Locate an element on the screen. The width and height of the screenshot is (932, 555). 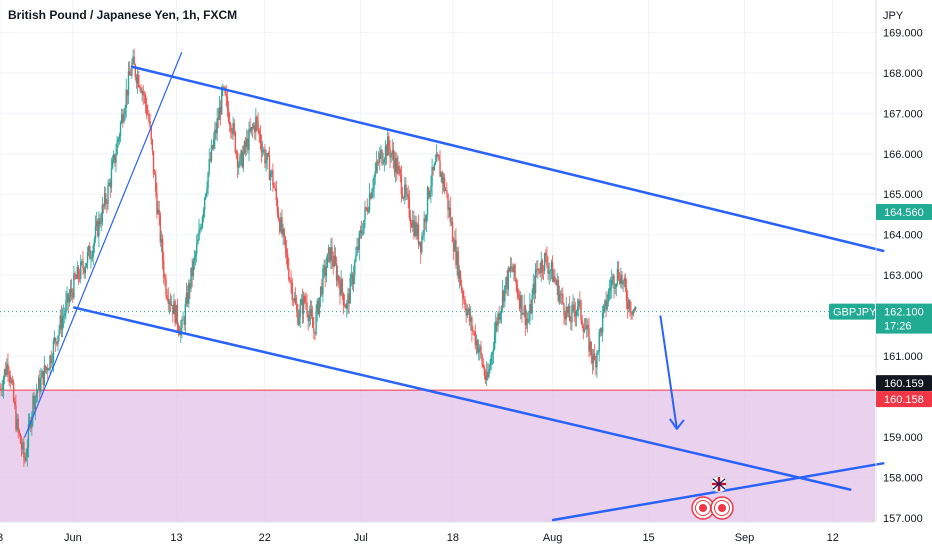
price-tag-label: 164.560 is located at coordinates (904, 213).